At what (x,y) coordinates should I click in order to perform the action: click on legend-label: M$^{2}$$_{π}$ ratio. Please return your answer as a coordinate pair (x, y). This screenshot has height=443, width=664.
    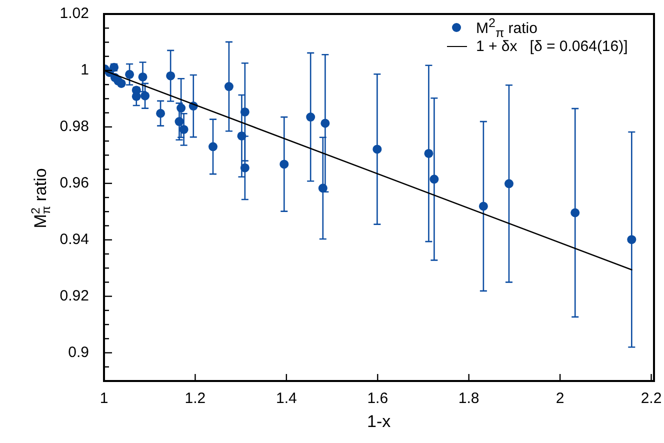
    Looking at the image, I should click on (507, 28).